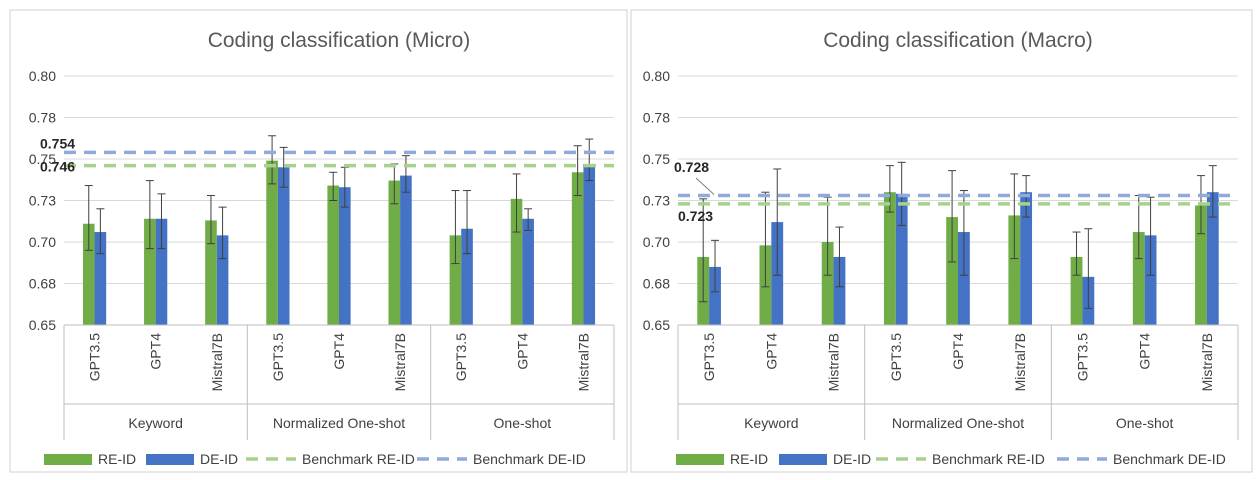 The image size is (1257, 480). Describe the element at coordinates (339, 40) in the screenshot. I see `chart-title: Coding classification (Micro)` at that location.